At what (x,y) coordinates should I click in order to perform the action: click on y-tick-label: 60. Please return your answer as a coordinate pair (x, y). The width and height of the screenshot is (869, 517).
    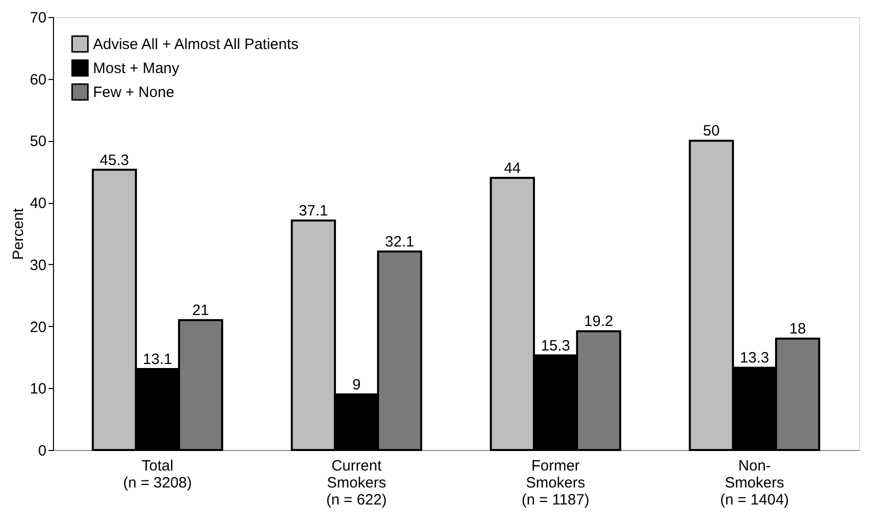
    Looking at the image, I should click on (38, 79).